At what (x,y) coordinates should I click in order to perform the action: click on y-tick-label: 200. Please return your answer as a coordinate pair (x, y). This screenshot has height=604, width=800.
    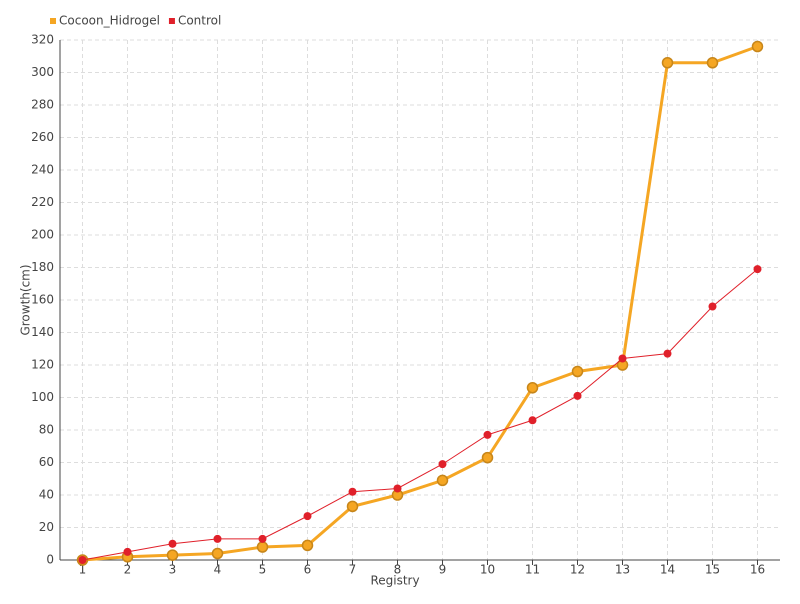
    Looking at the image, I should click on (42, 235).